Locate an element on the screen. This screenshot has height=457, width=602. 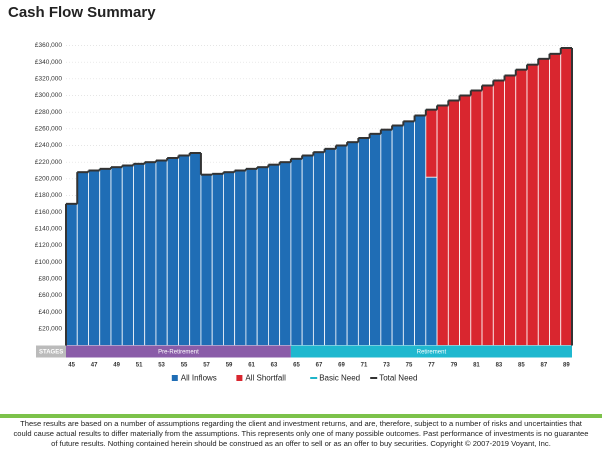
y-tick-label: £320,000 is located at coordinates (48, 79).